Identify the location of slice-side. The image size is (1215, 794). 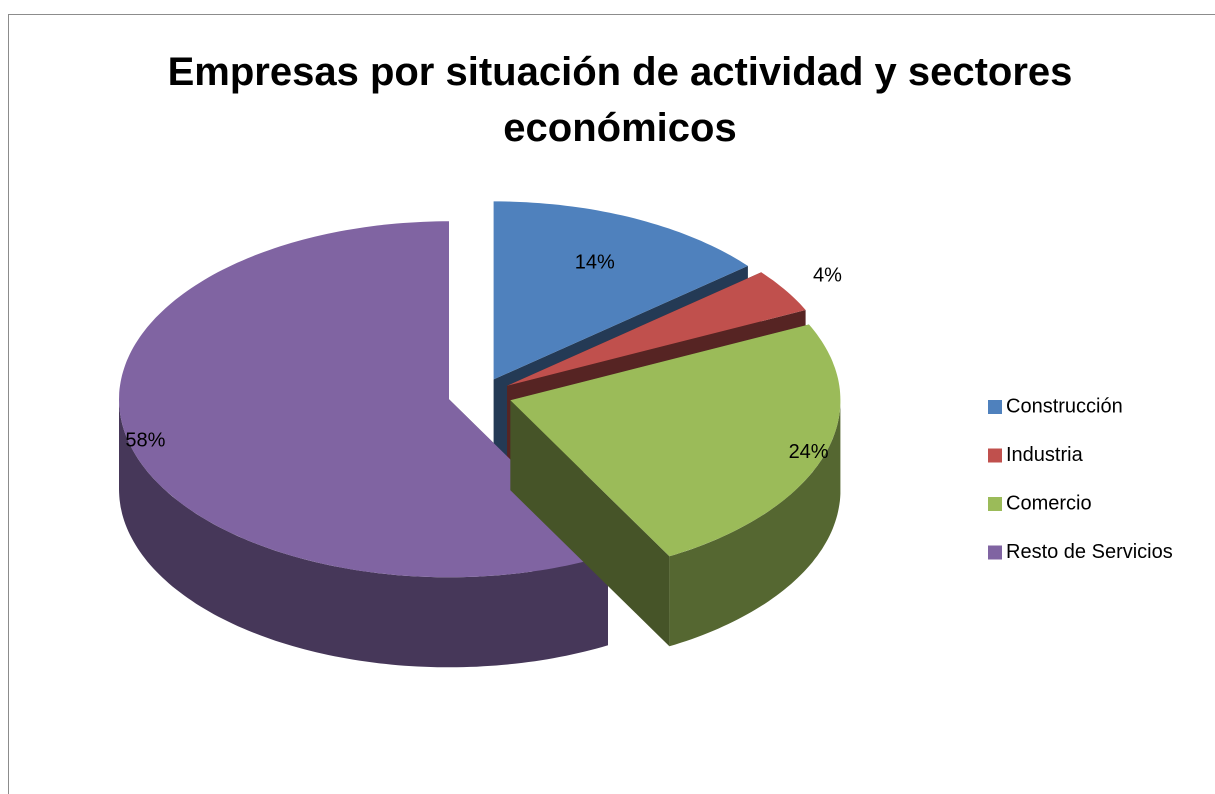
(590, 523).